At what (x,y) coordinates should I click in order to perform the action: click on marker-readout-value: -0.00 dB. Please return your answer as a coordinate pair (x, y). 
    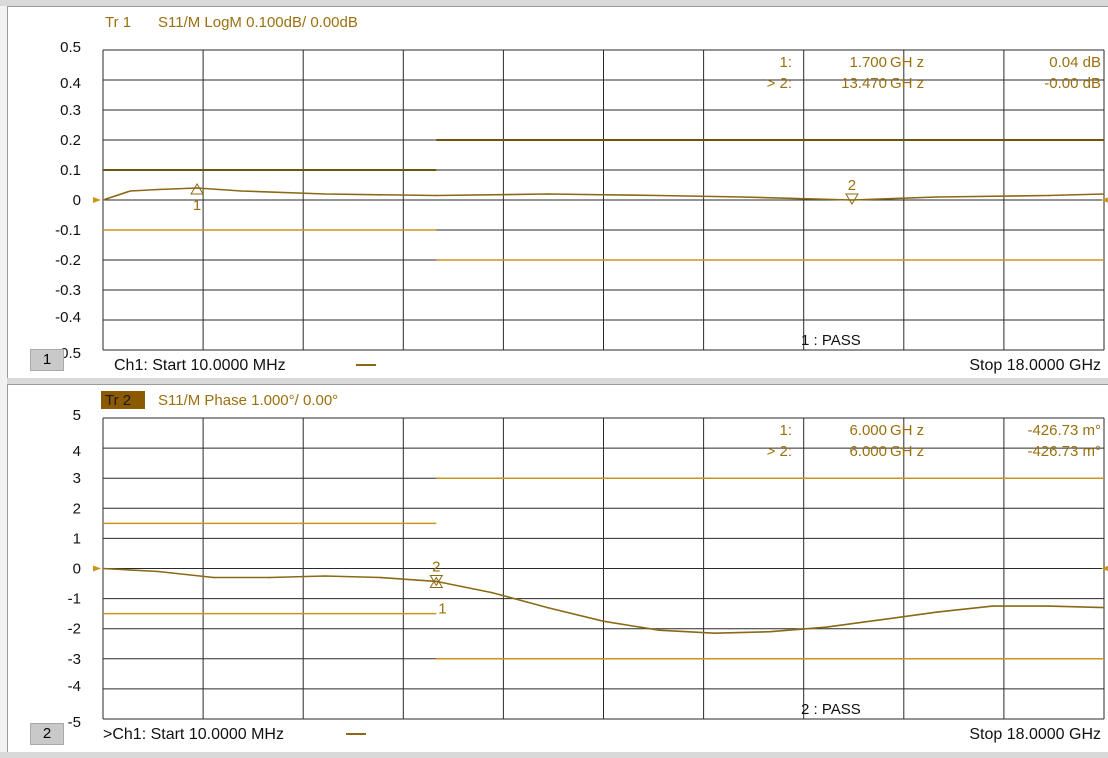
    Looking at the image, I should click on (1072, 83).